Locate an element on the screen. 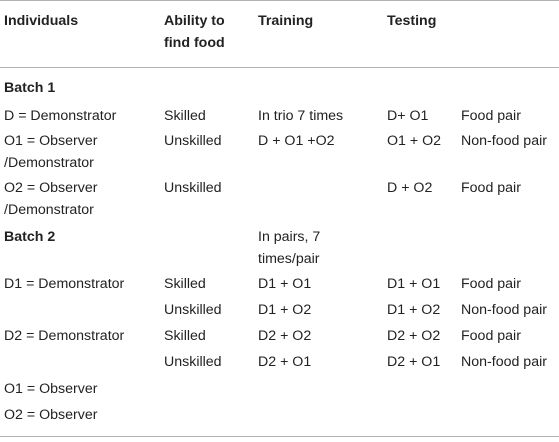 This screenshot has height=442, width=559. header-rule is located at coordinates (279, 67).